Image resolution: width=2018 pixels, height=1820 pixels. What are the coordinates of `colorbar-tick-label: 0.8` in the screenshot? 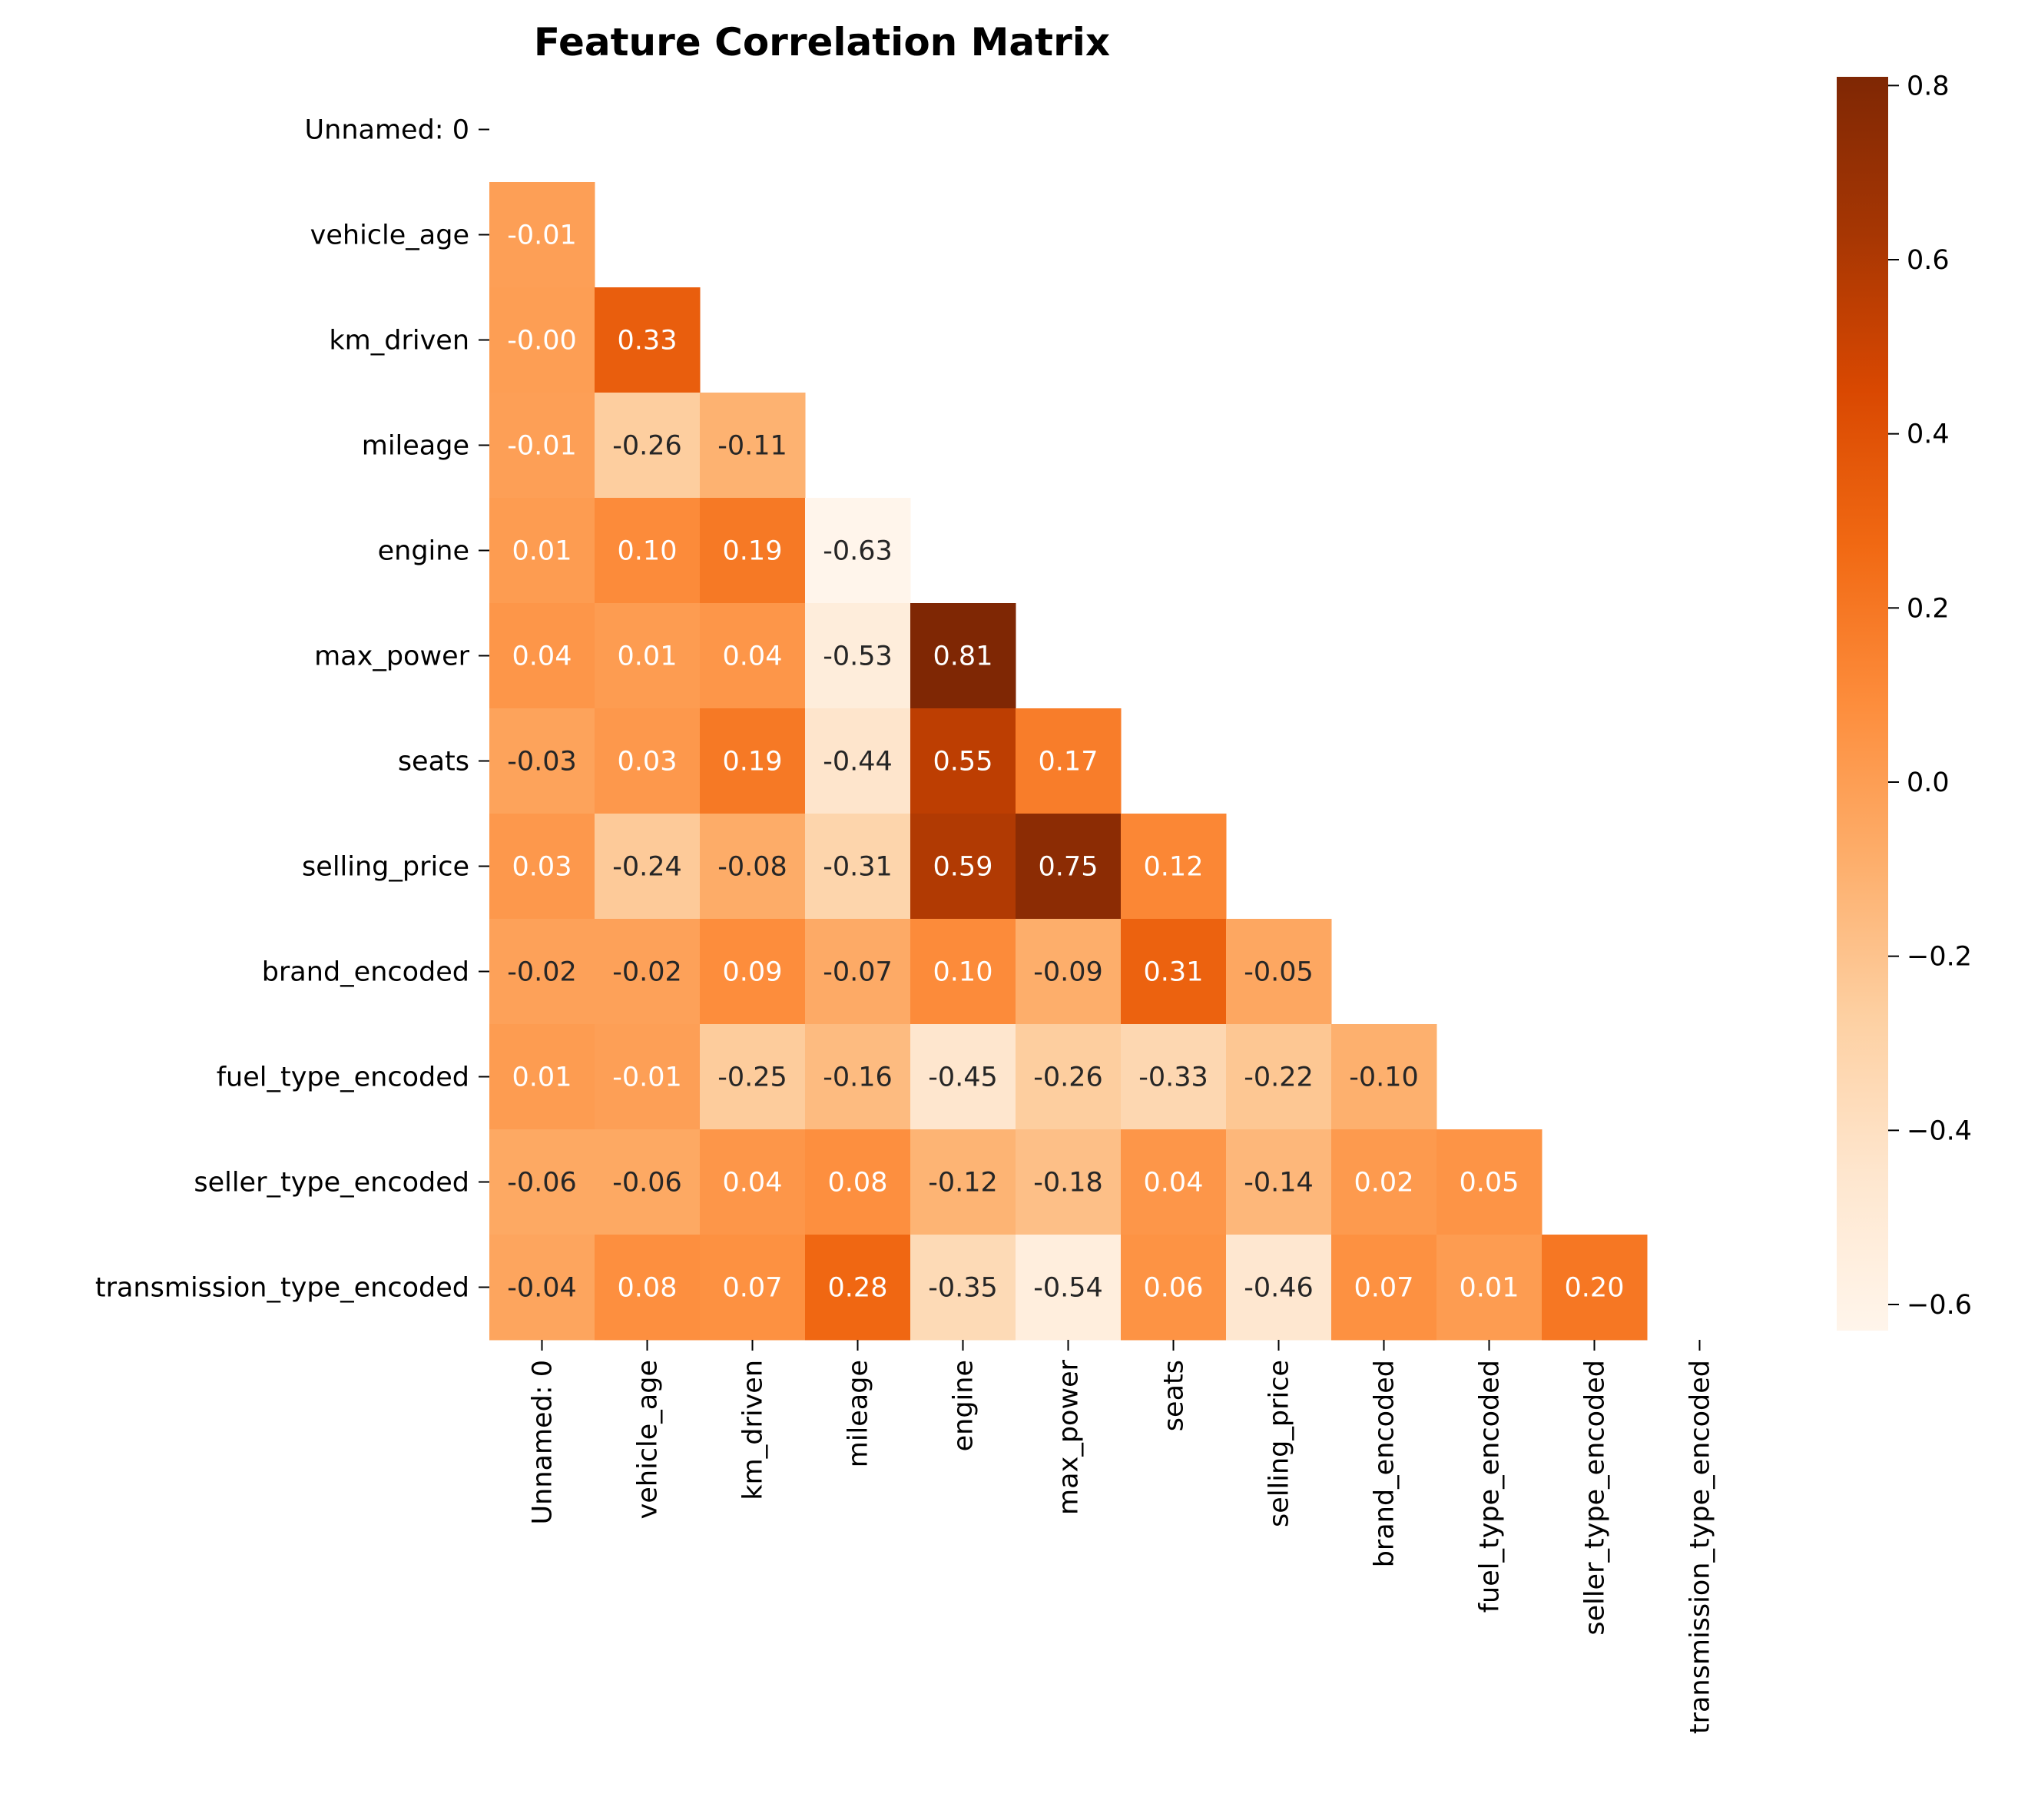 It's located at (1928, 86).